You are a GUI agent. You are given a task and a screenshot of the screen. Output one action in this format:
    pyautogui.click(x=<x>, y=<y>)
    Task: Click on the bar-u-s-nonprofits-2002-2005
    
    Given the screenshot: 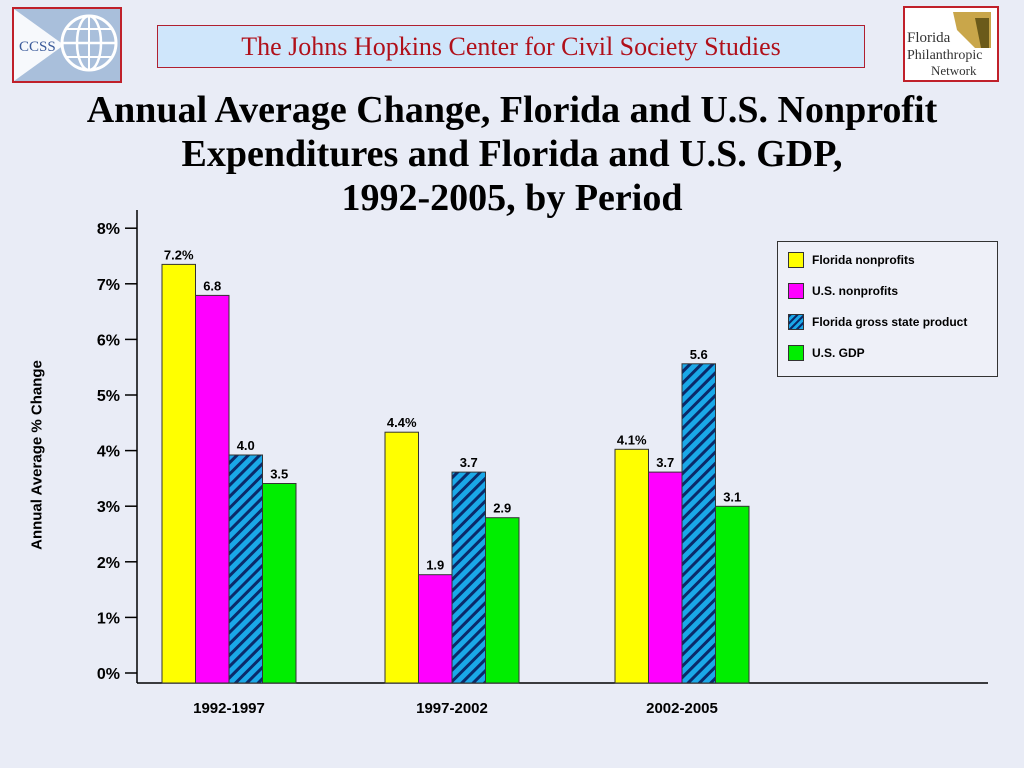 What is the action you would take?
    pyautogui.click(x=665, y=577)
    